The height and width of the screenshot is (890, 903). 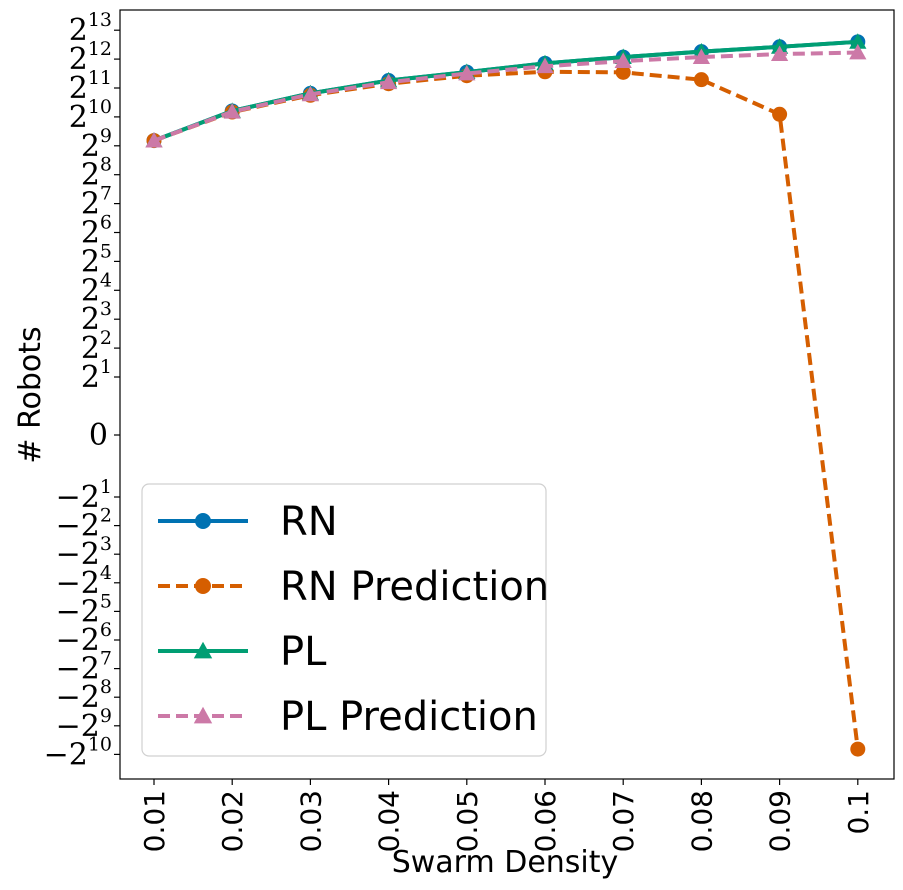 I want to click on y-tick-label: 0, so click(x=98, y=435).